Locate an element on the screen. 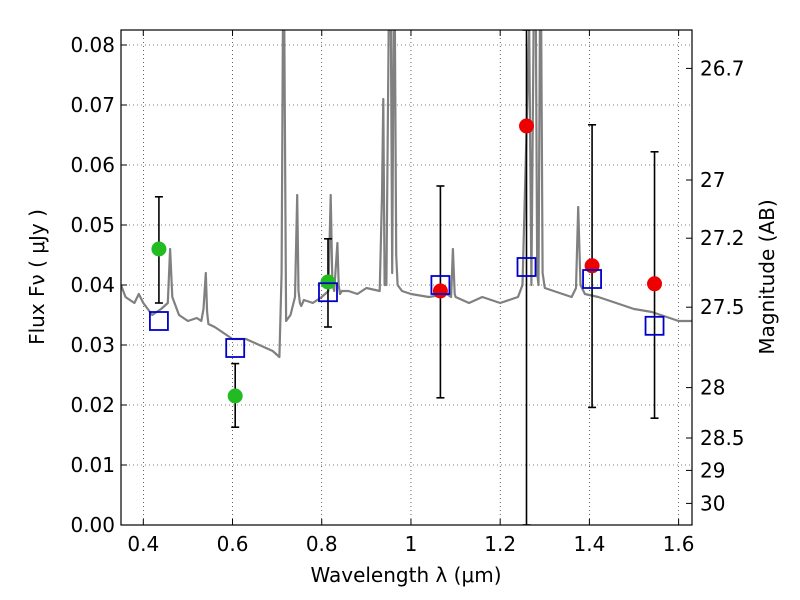 The height and width of the screenshot is (600, 800). right-tick-label: 29 is located at coordinates (712, 470).